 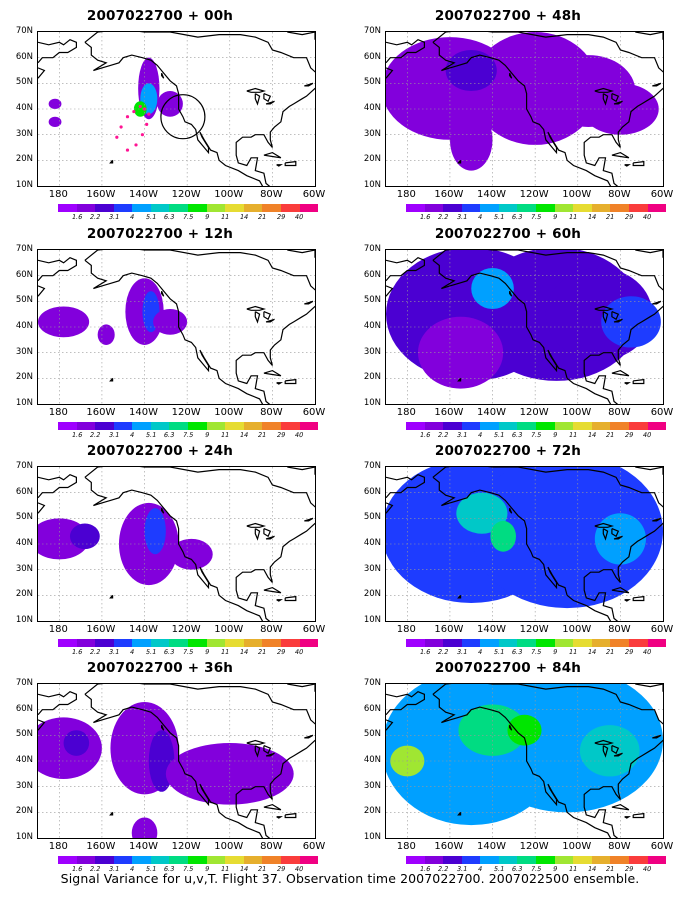 I want to click on lon-tick-label: 160W, so click(x=101, y=629).